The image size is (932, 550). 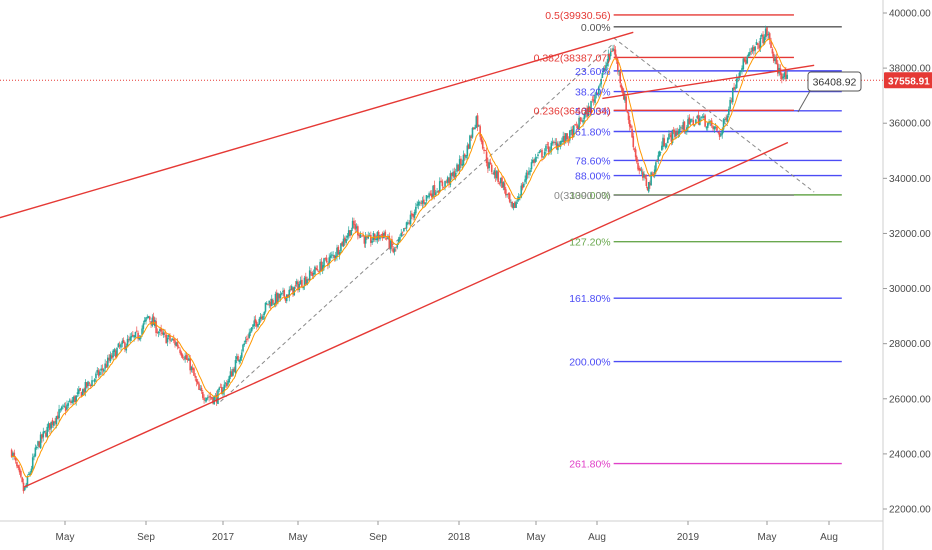 What do you see at coordinates (834, 81) in the screenshot?
I see `callout-box` at bounding box center [834, 81].